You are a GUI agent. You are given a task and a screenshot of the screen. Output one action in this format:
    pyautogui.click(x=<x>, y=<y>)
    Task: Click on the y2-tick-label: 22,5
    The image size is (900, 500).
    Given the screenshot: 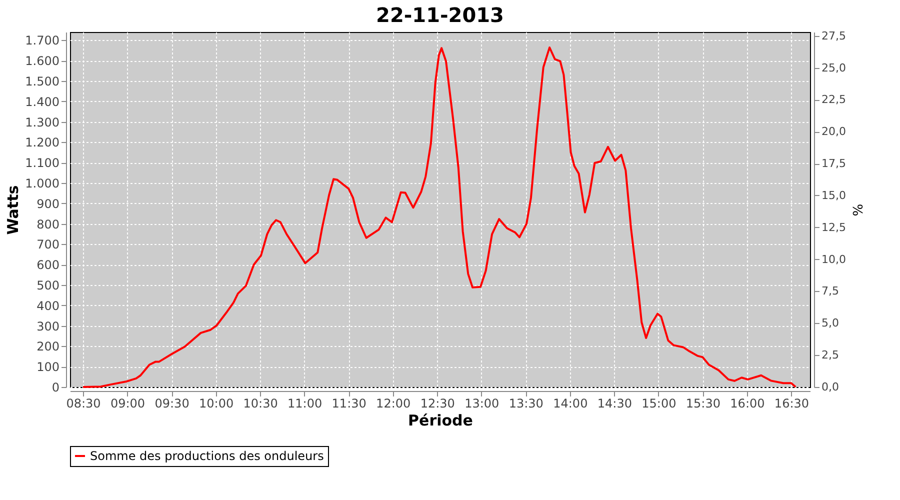 What is the action you would take?
    pyautogui.click(x=834, y=99)
    